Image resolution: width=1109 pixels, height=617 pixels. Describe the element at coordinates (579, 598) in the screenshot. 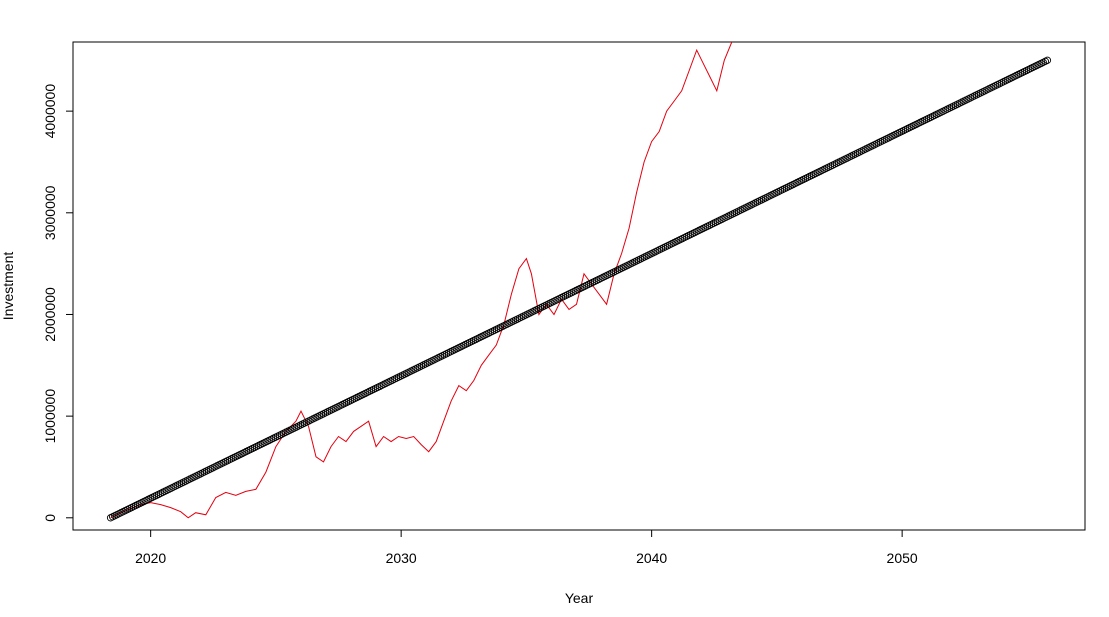

I see `x-axis-title: Year` at that location.